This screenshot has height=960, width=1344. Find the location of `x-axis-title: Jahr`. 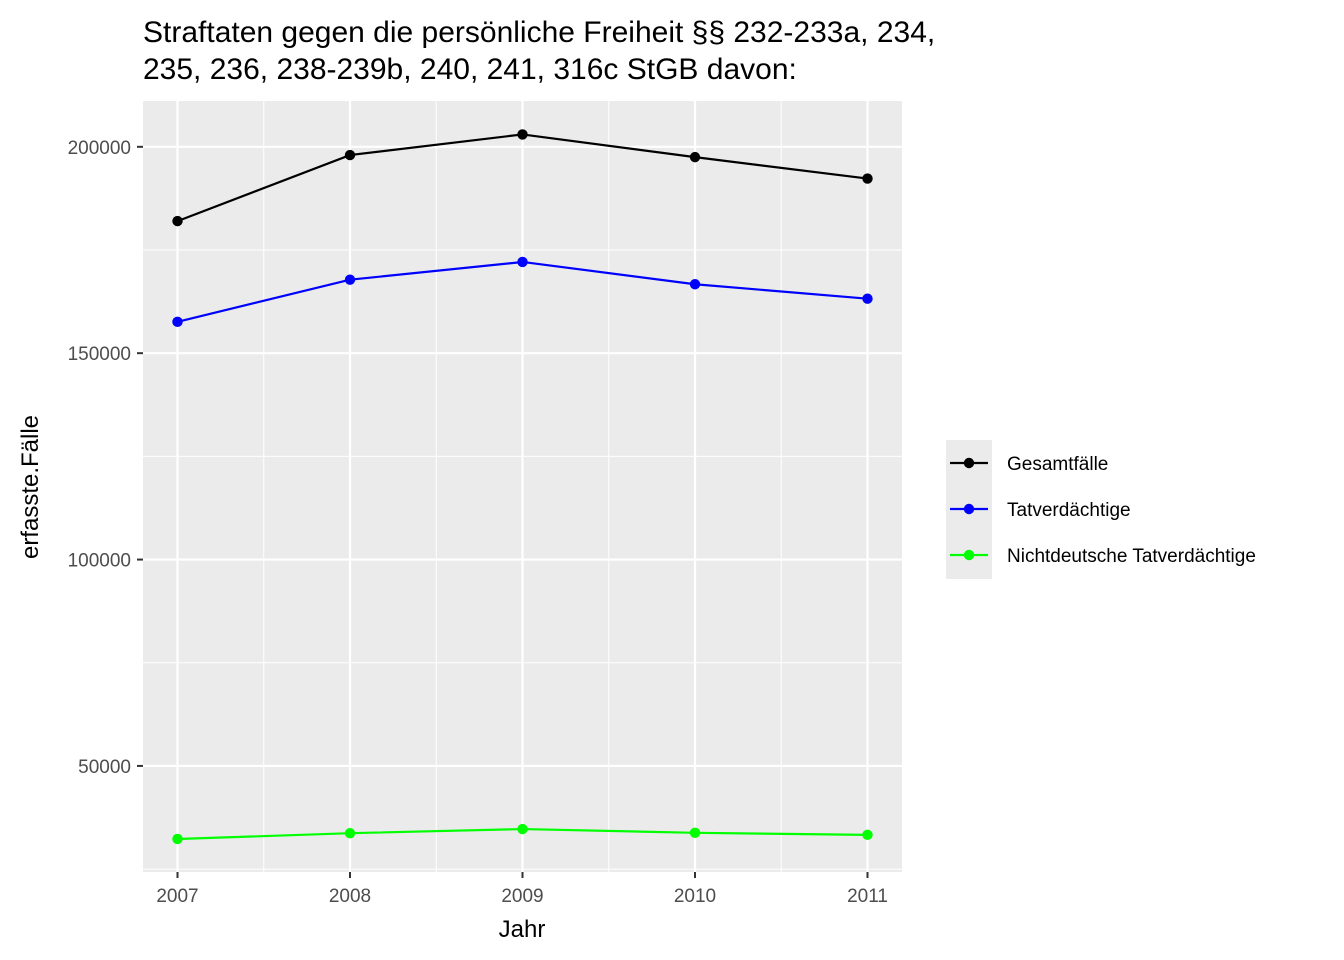

x-axis-title: Jahr is located at coordinates (522, 929).